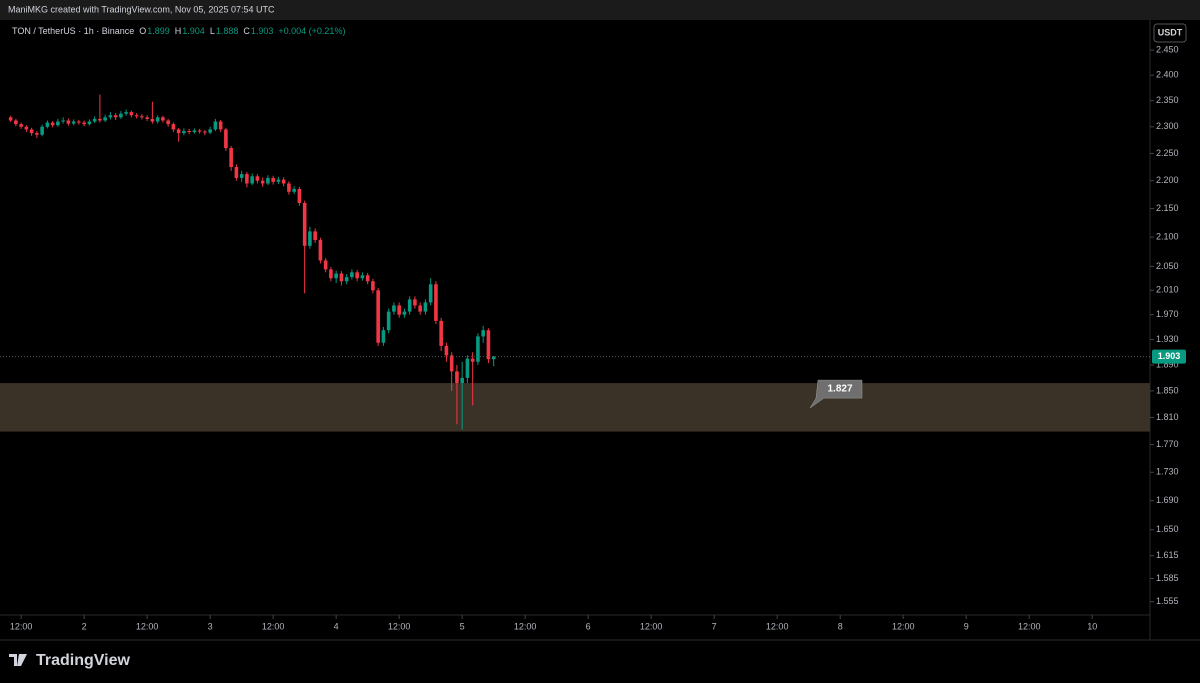  I want to click on y-tick-label: 2.010, so click(1167, 290).